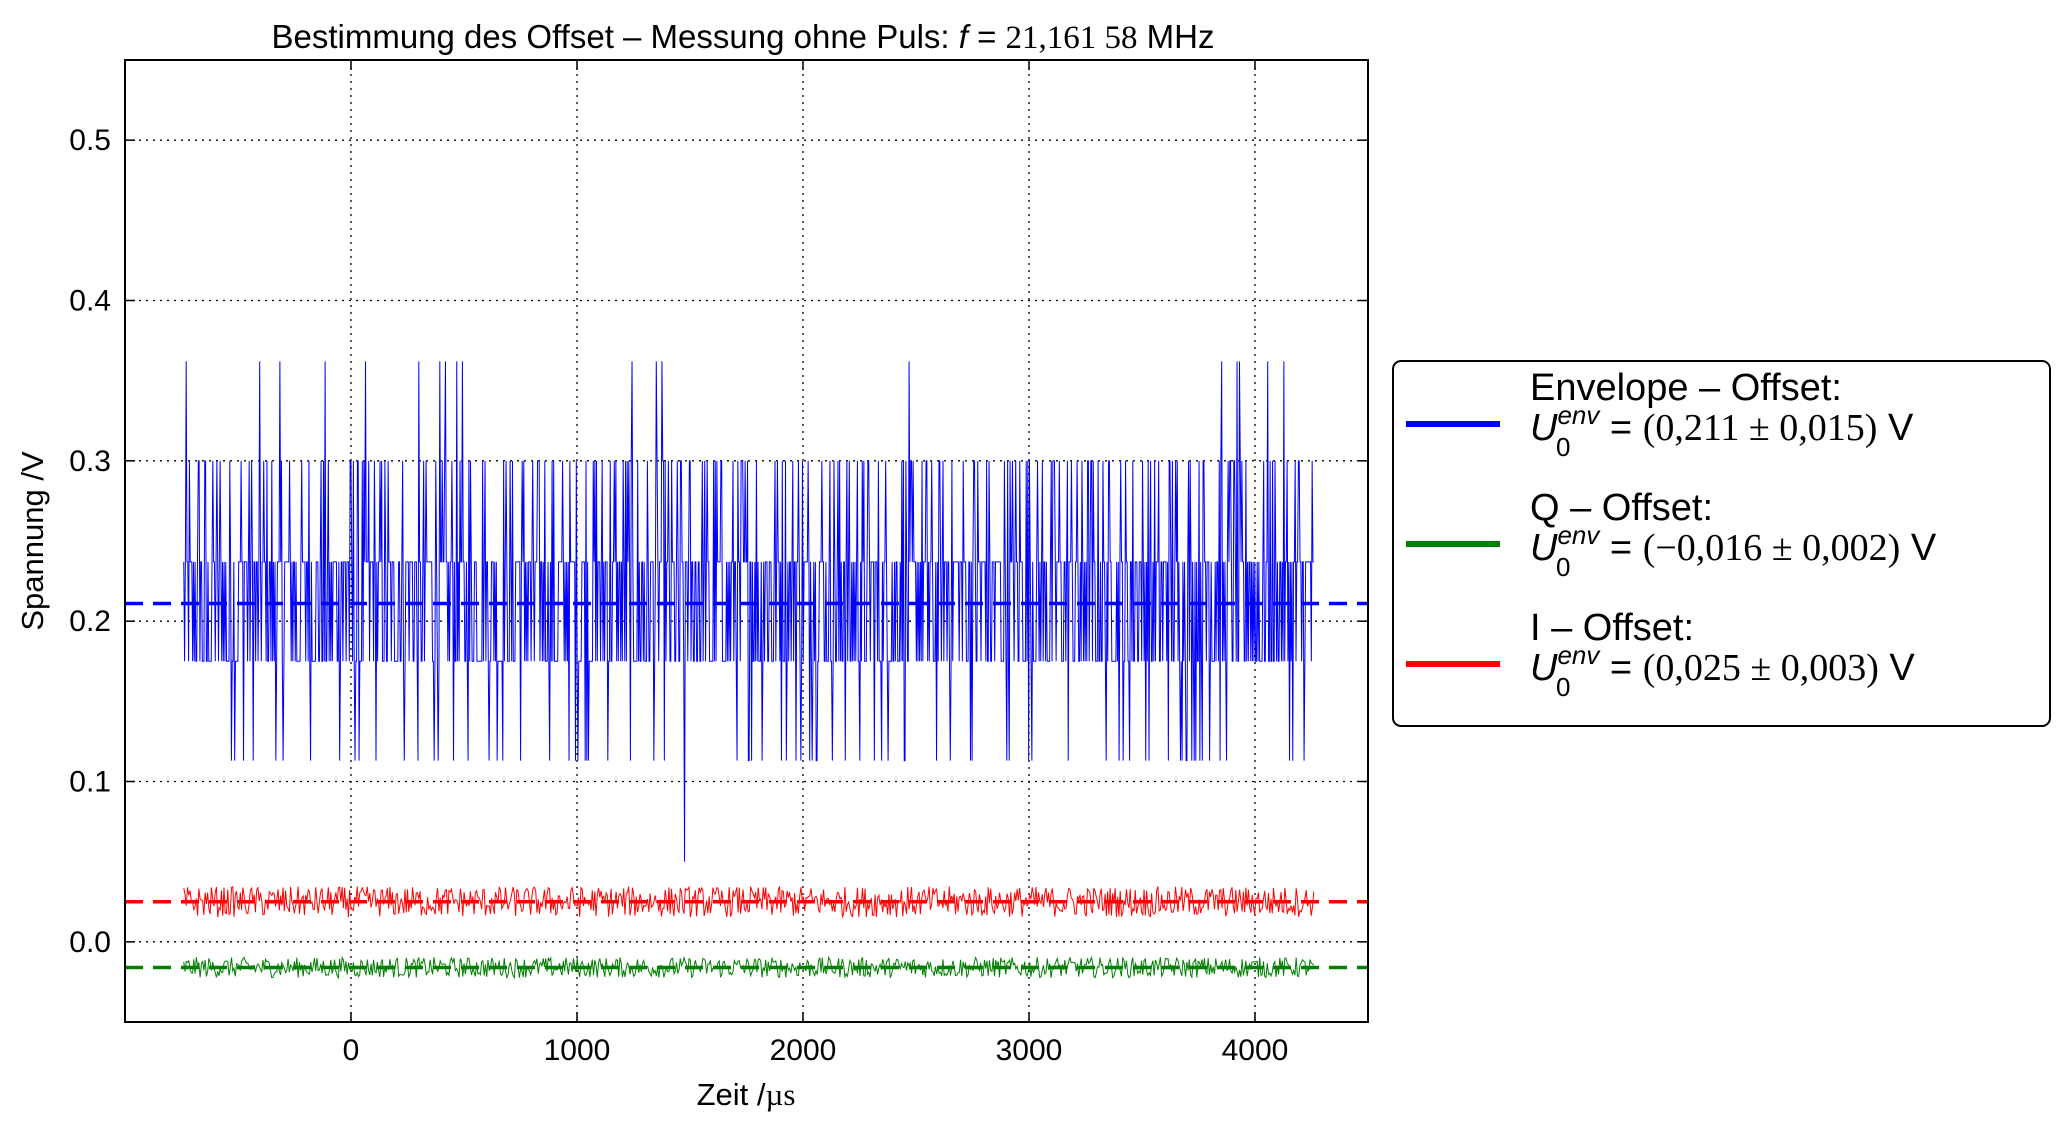 The image size is (2062, 1131). What do you see at coordinates (90, 621) in the screenshot?
I see `y-tick-label: 0.2` at bounding box center [90, 621].